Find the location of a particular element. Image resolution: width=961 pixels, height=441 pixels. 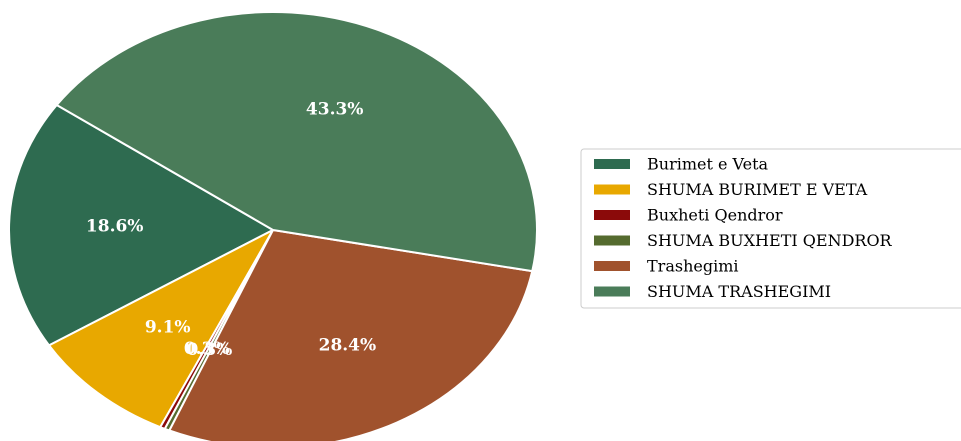

legend-label-buxheti-qendror: Buxheti Qendror is located at coordinates (715, 215).